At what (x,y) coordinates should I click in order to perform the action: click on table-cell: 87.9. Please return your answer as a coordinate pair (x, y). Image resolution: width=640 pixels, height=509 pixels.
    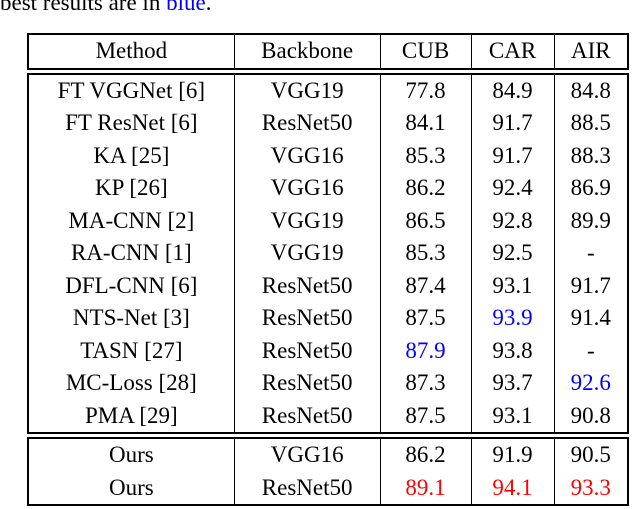
    Looking at the image, I should click on (426, 350).